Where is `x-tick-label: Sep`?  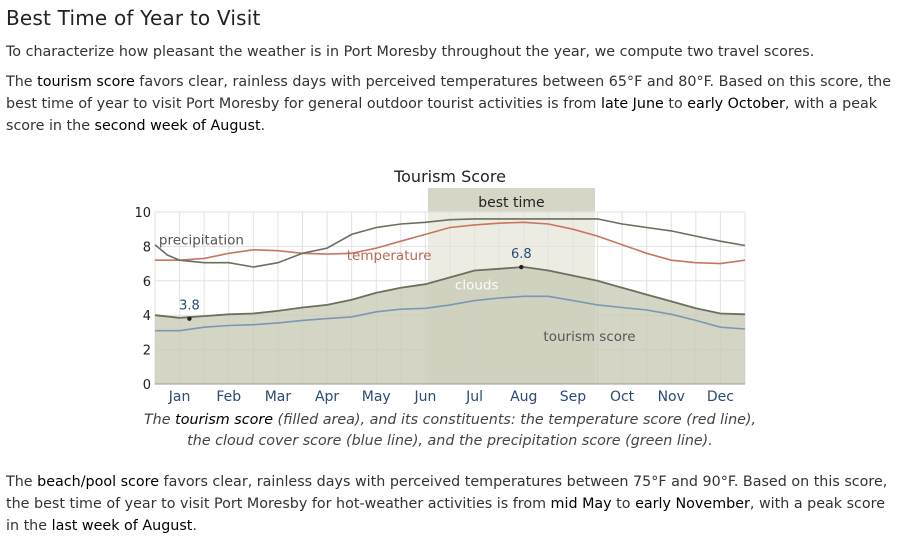
x-tick-label: Sep is located at coordinates (573, 397).